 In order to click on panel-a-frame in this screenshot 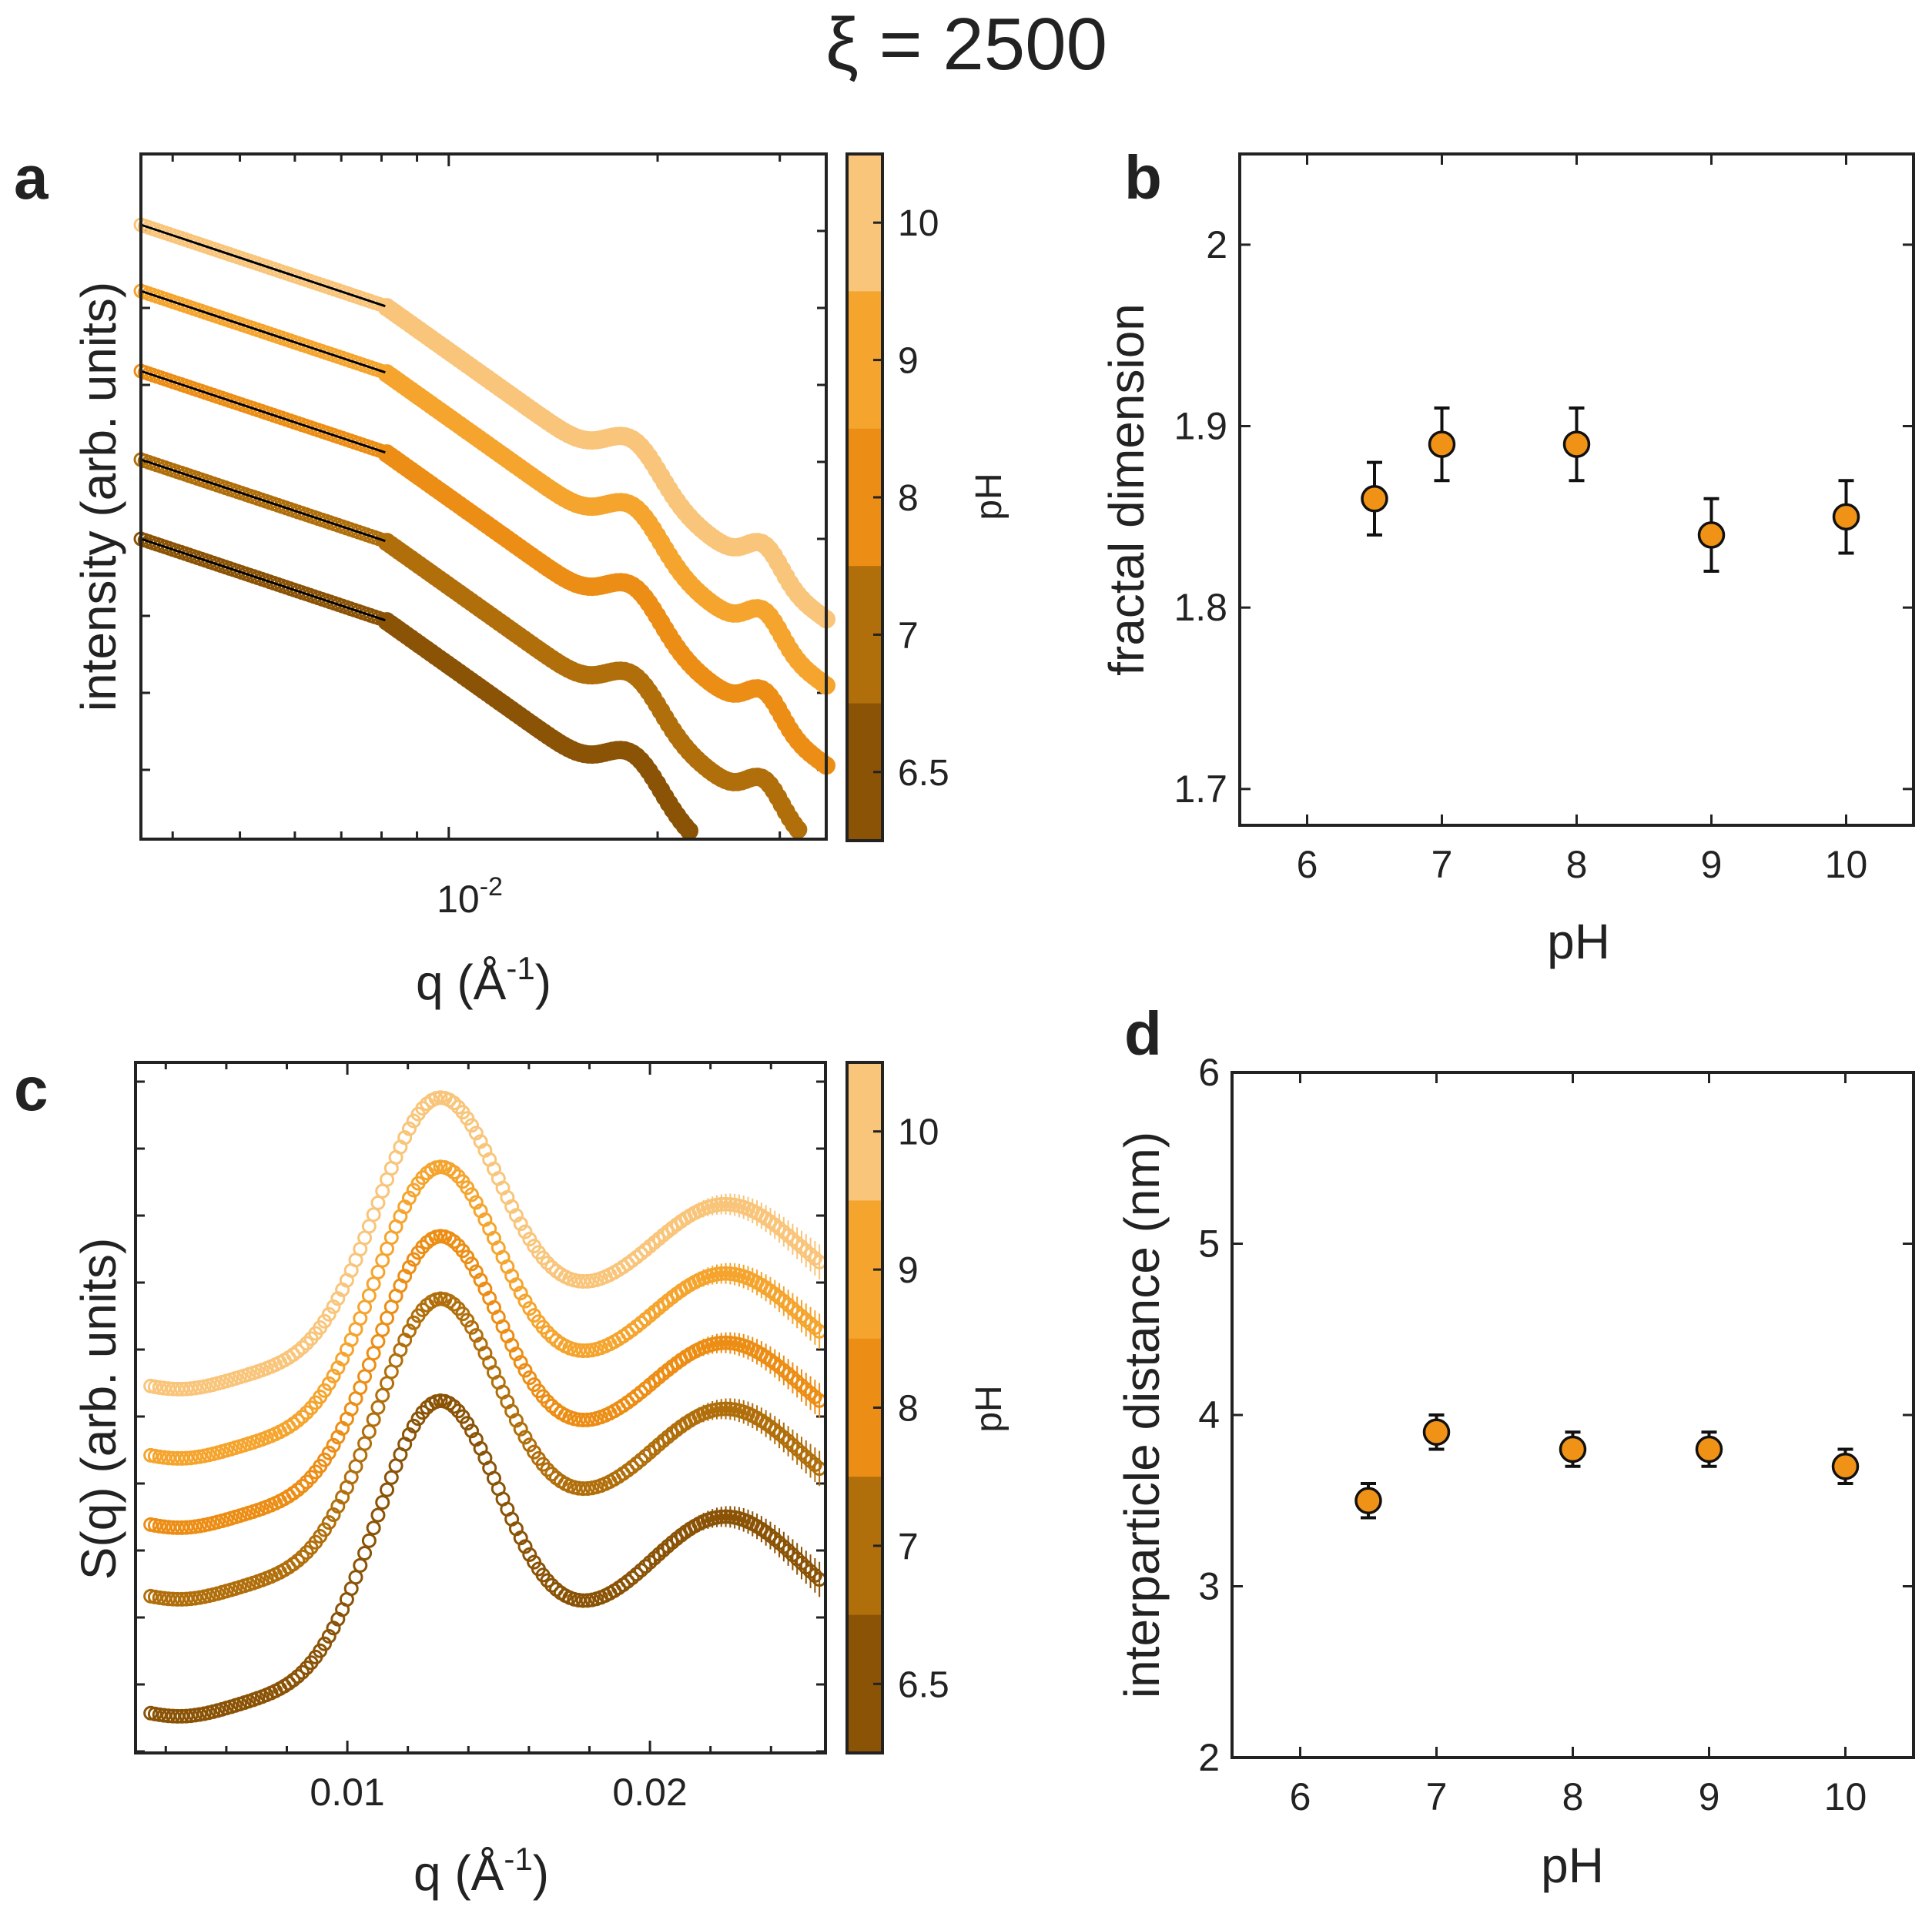, I will do `click(483, 496)`.